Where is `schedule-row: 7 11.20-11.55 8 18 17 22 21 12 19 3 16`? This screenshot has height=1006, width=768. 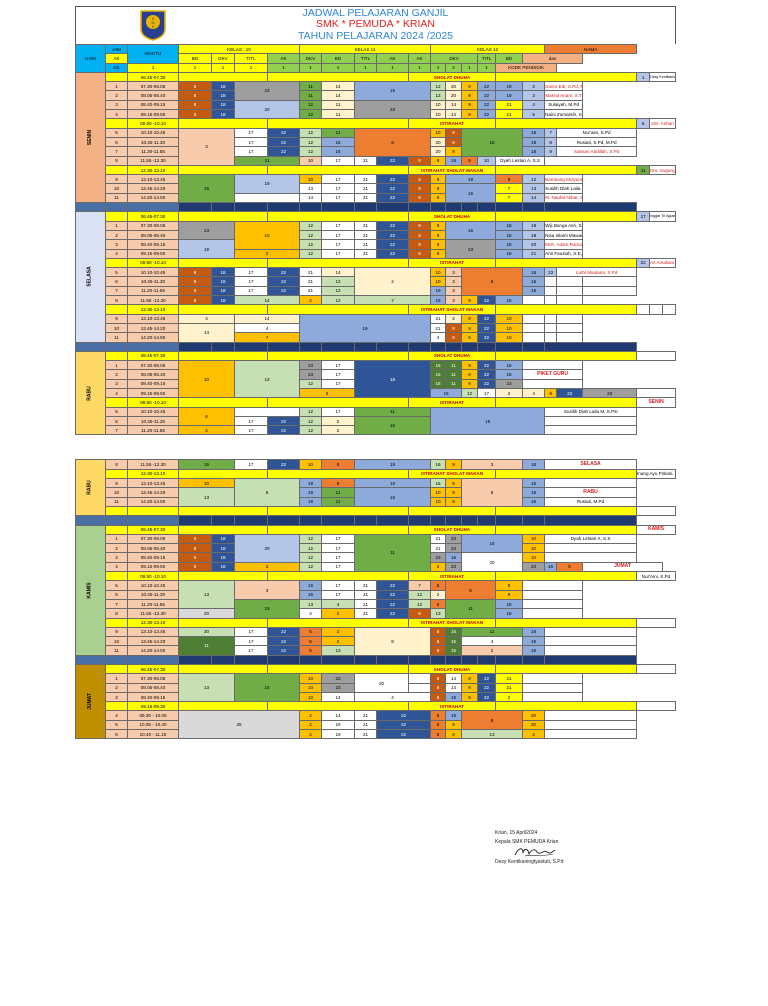 schedule-row: 7 11.20-11.55 8 18 17 22 21 12 19 3 16 is located at coordinates (376, 291).